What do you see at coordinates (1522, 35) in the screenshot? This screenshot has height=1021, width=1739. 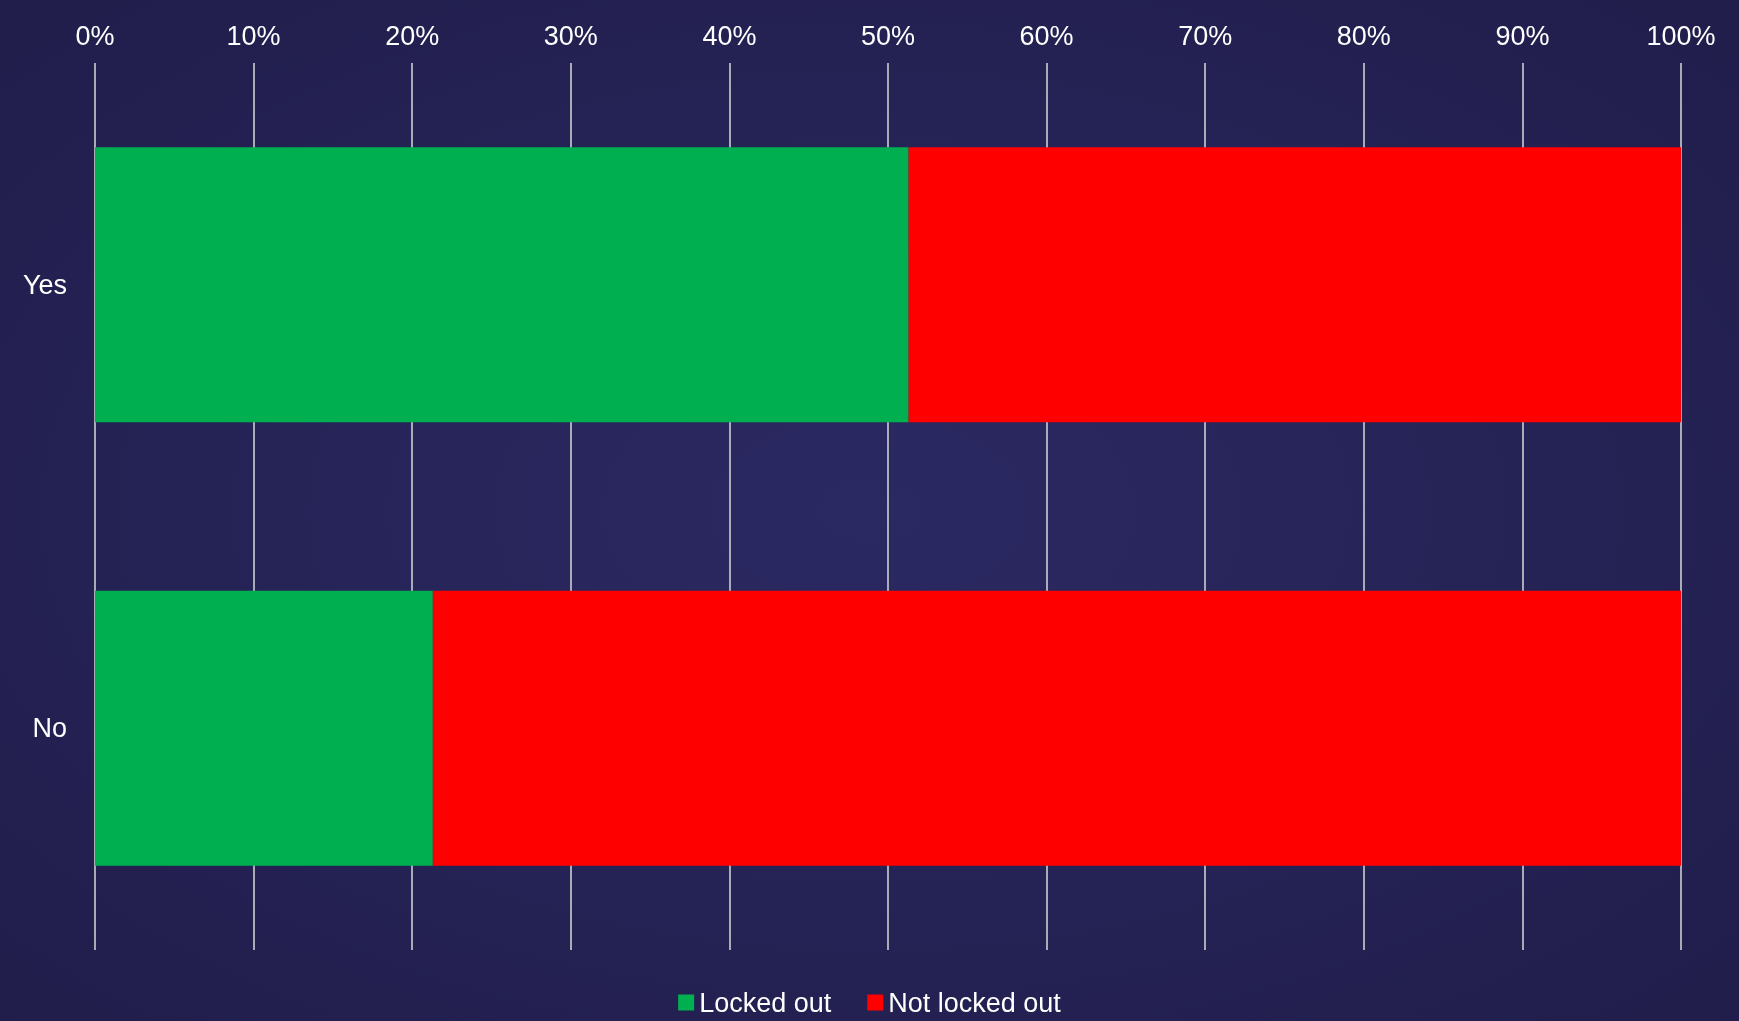 I see `x-tick-label: 90%` at bounding box center [1522, 35].